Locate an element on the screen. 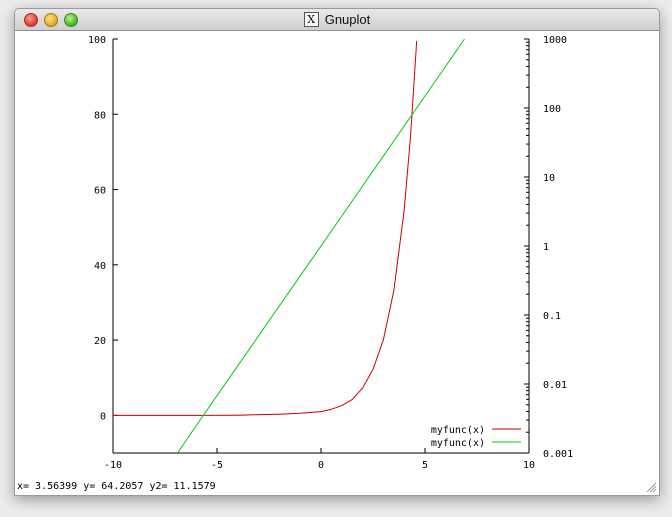 This screenshot has width=672, height=517. title-bar: X Gnuplot is located at coordinates (337, 20).